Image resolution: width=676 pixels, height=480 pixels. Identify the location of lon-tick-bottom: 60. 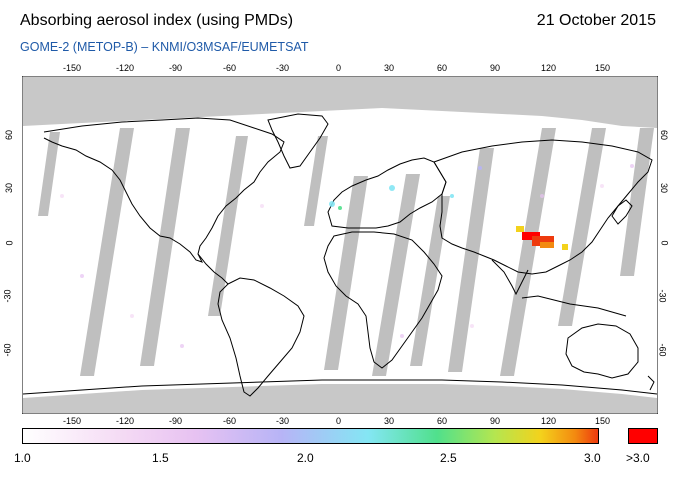
(442, 421).